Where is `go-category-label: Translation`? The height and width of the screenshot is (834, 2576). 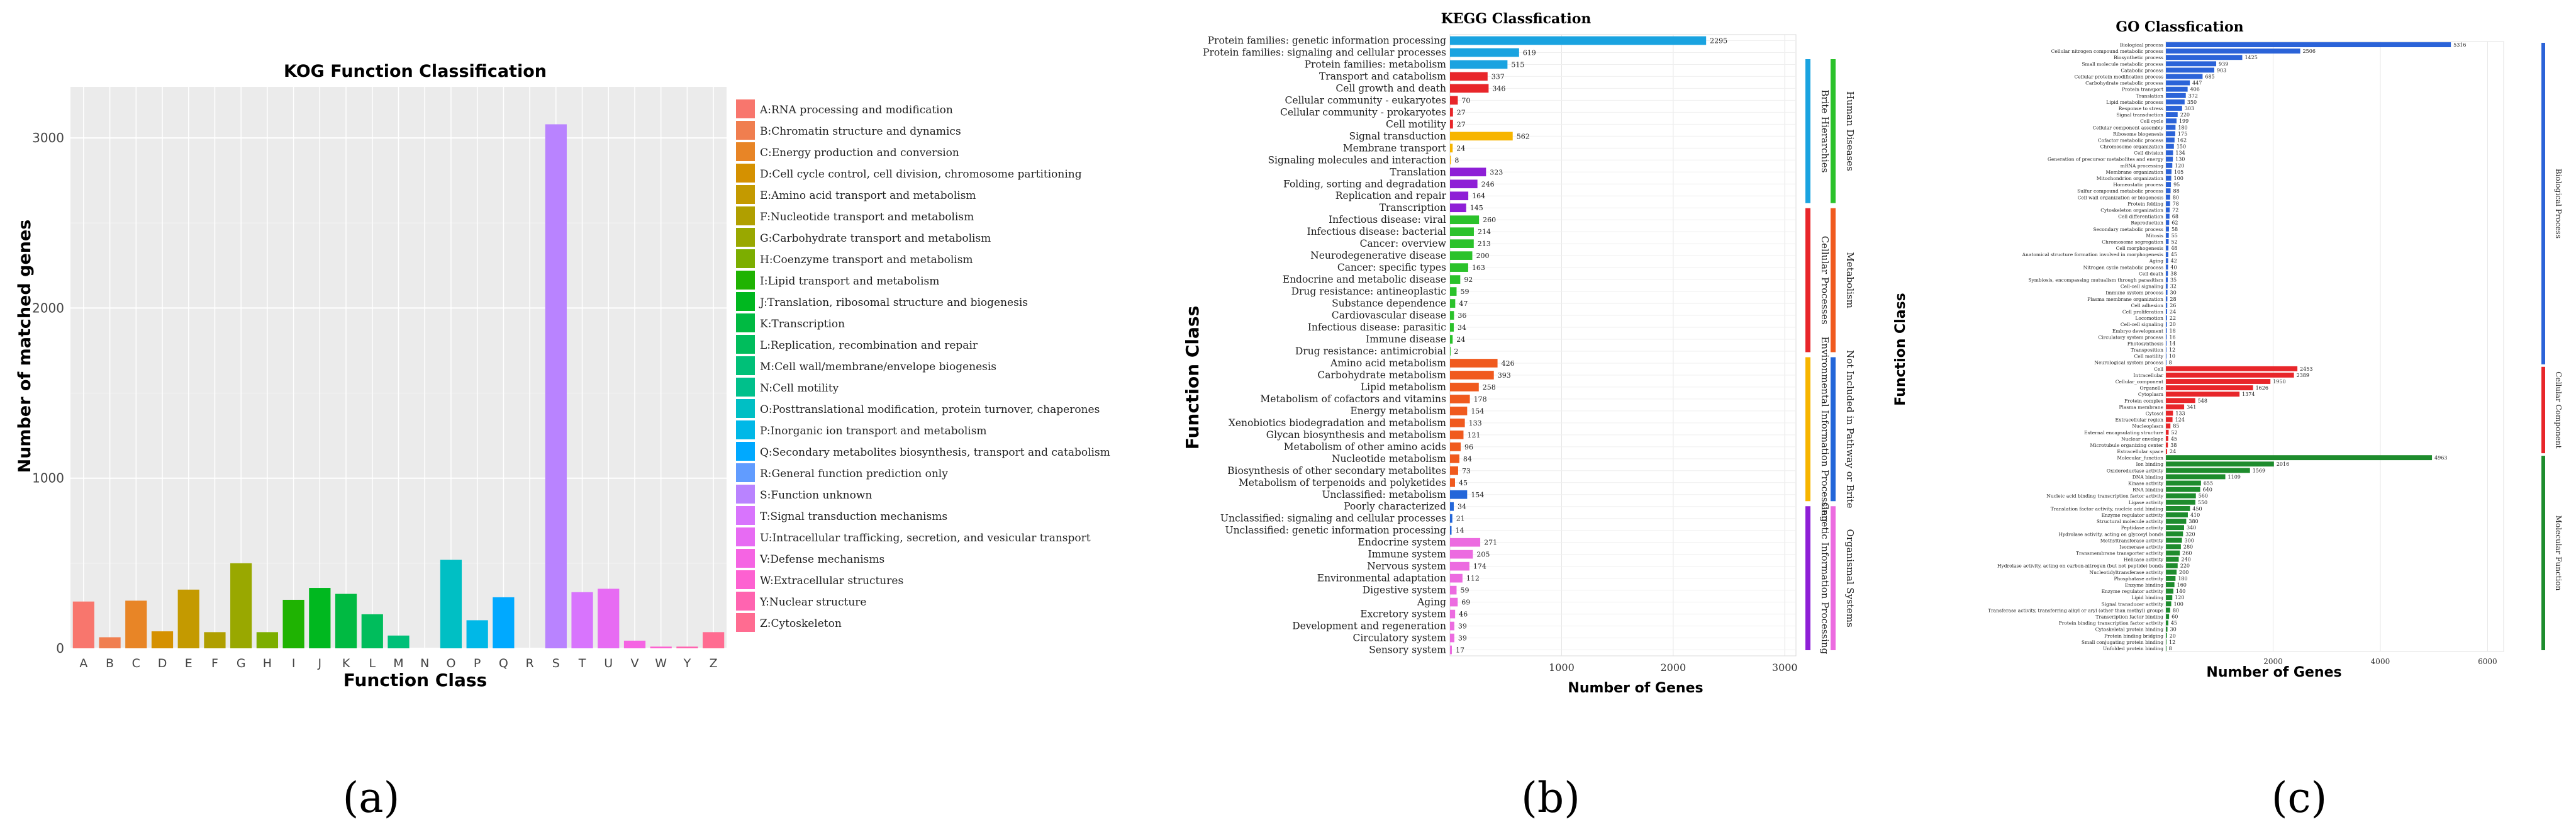
go-category-label: Translation is located at coordinates (2150, 96).